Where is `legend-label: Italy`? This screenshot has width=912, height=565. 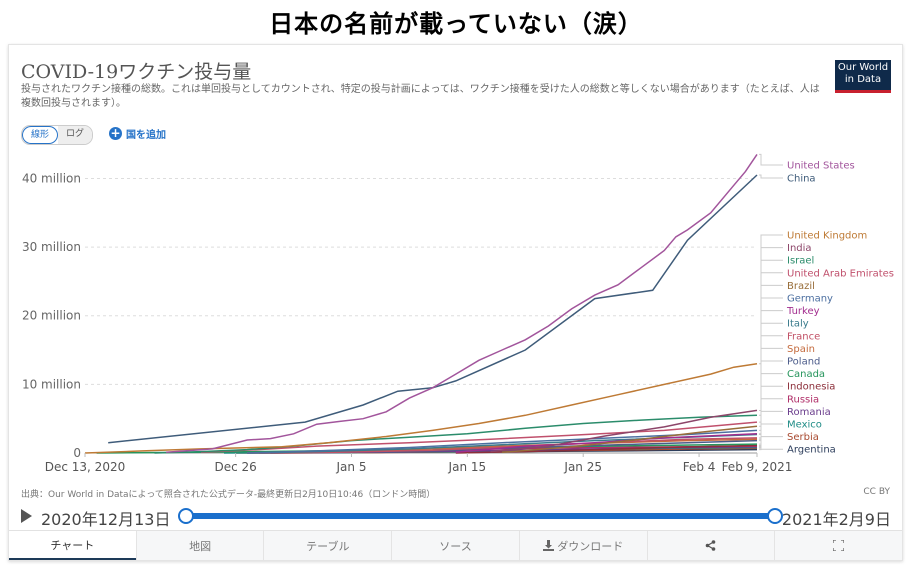 legend-label: Italy is located at coordinates (798, 324).